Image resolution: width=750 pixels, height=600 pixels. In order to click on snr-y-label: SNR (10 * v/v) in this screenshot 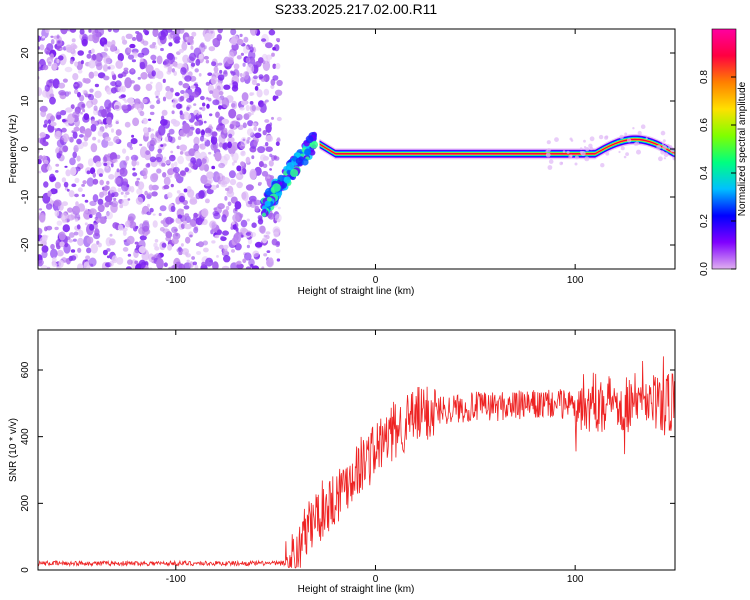, I will do `click(13, 450)`.